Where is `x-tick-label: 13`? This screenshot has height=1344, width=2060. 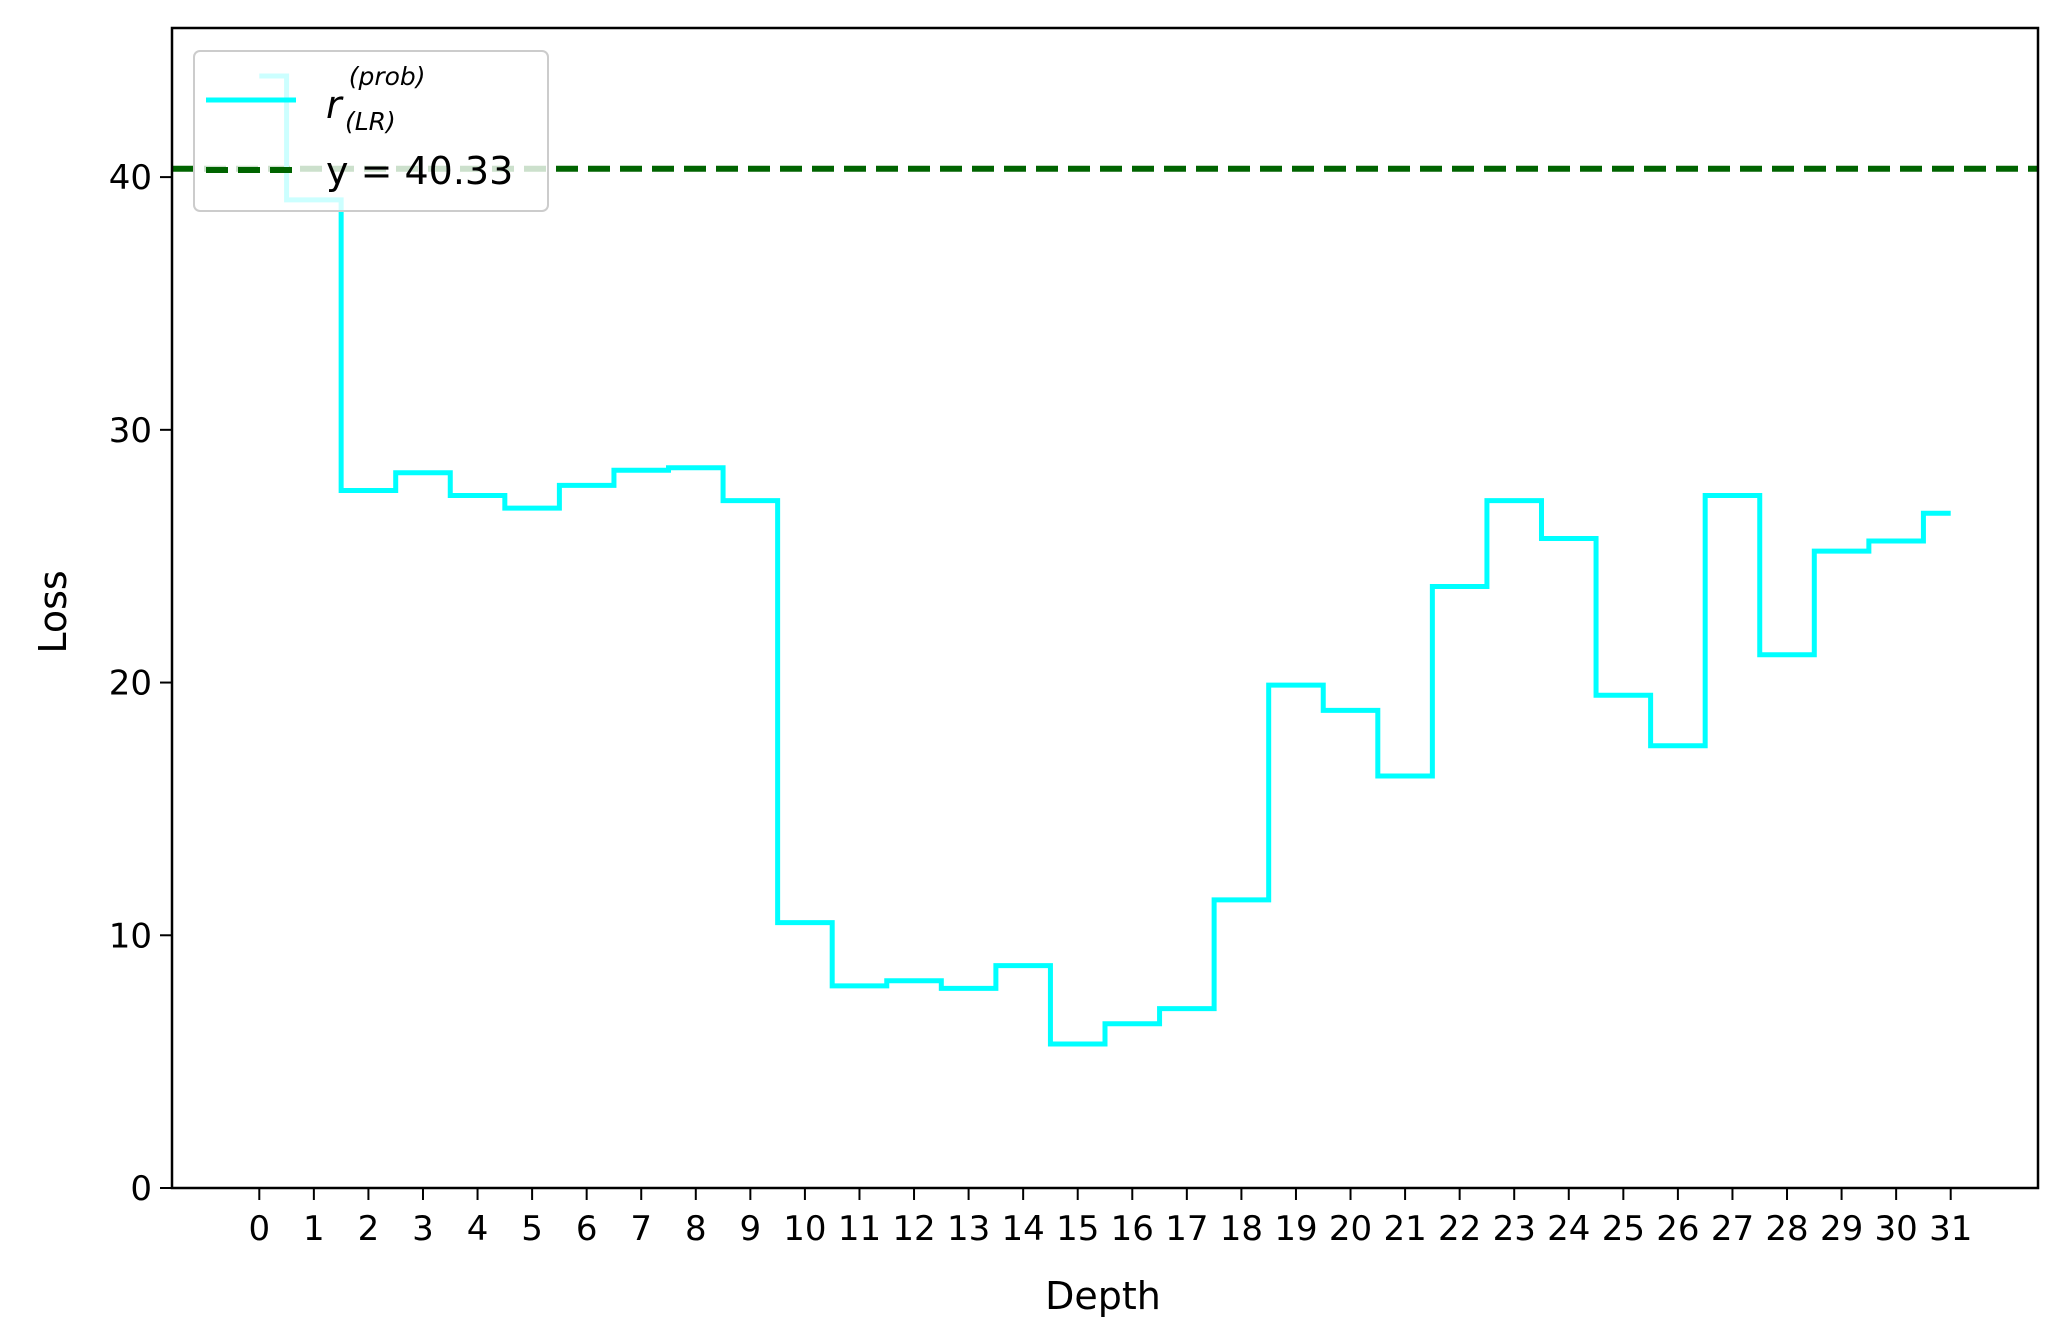
x-tick-label: 13 is located at coordinates (968, 1229).